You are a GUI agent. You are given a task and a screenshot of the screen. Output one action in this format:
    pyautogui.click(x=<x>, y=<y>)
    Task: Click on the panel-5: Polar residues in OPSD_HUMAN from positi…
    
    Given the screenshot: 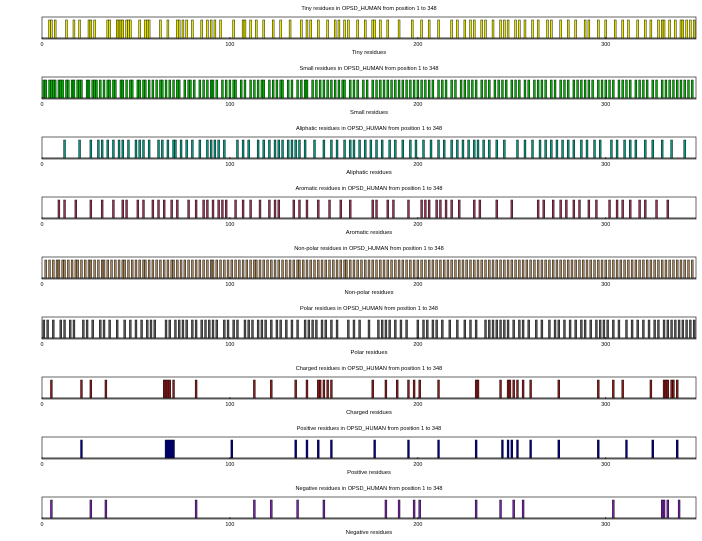 What is the action you would take?
    pyautogui.click(x=369, y=331)
    